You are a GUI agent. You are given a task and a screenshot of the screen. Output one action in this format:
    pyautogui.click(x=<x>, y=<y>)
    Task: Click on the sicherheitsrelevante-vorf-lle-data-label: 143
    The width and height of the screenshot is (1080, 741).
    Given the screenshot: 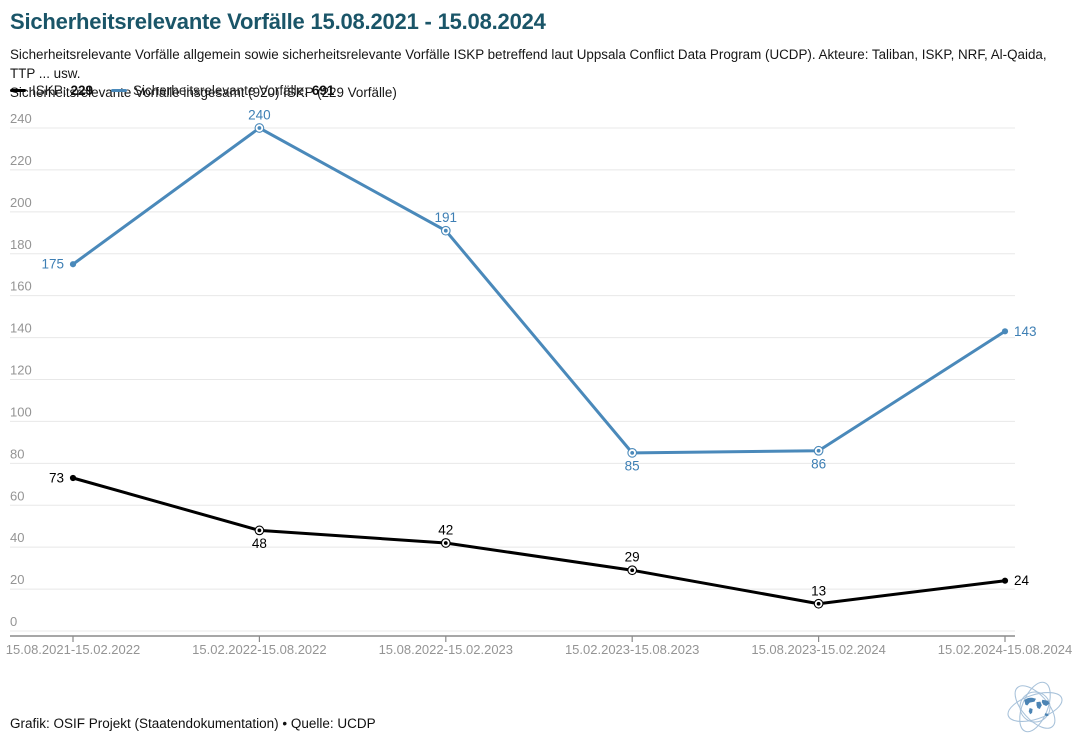 What is the action you would take?
    pyautogui.click(x=1025, y=331)
    